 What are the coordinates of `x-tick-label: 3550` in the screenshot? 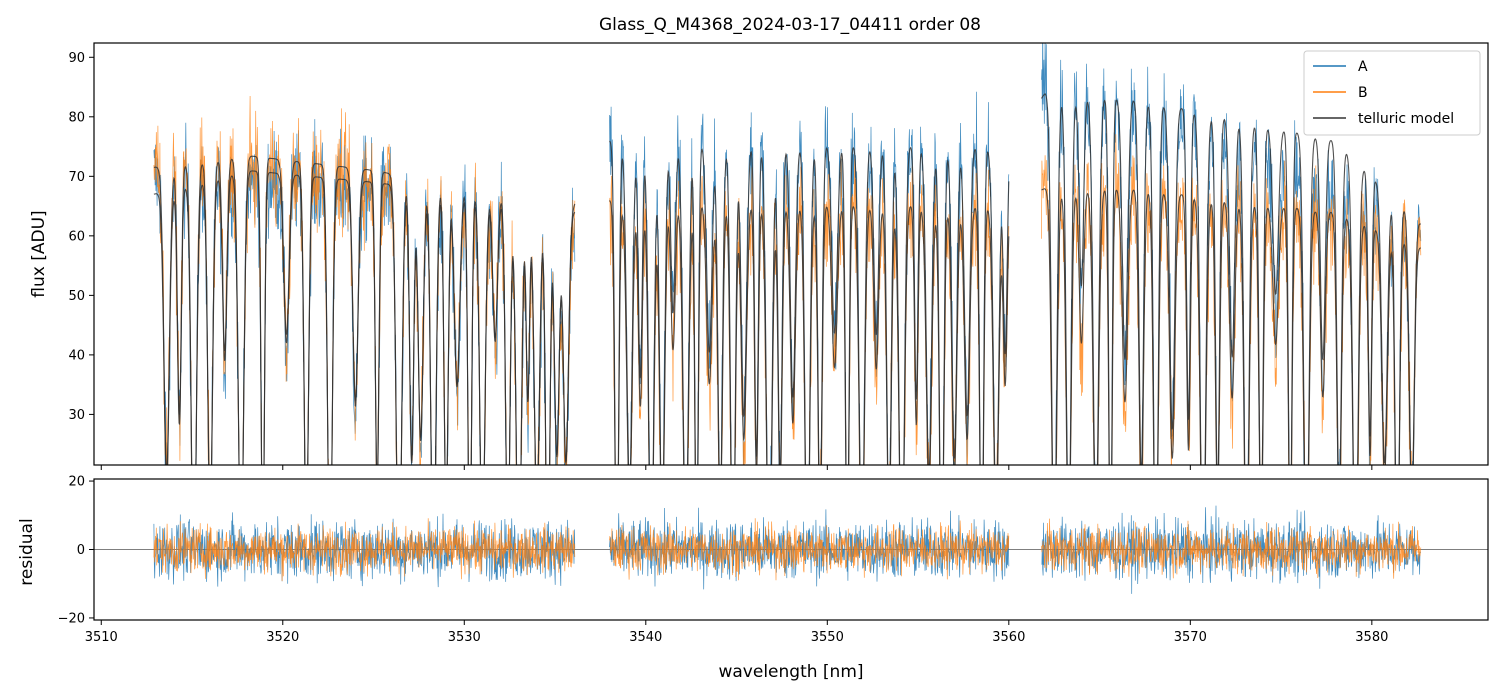 It's located at (827, 637).